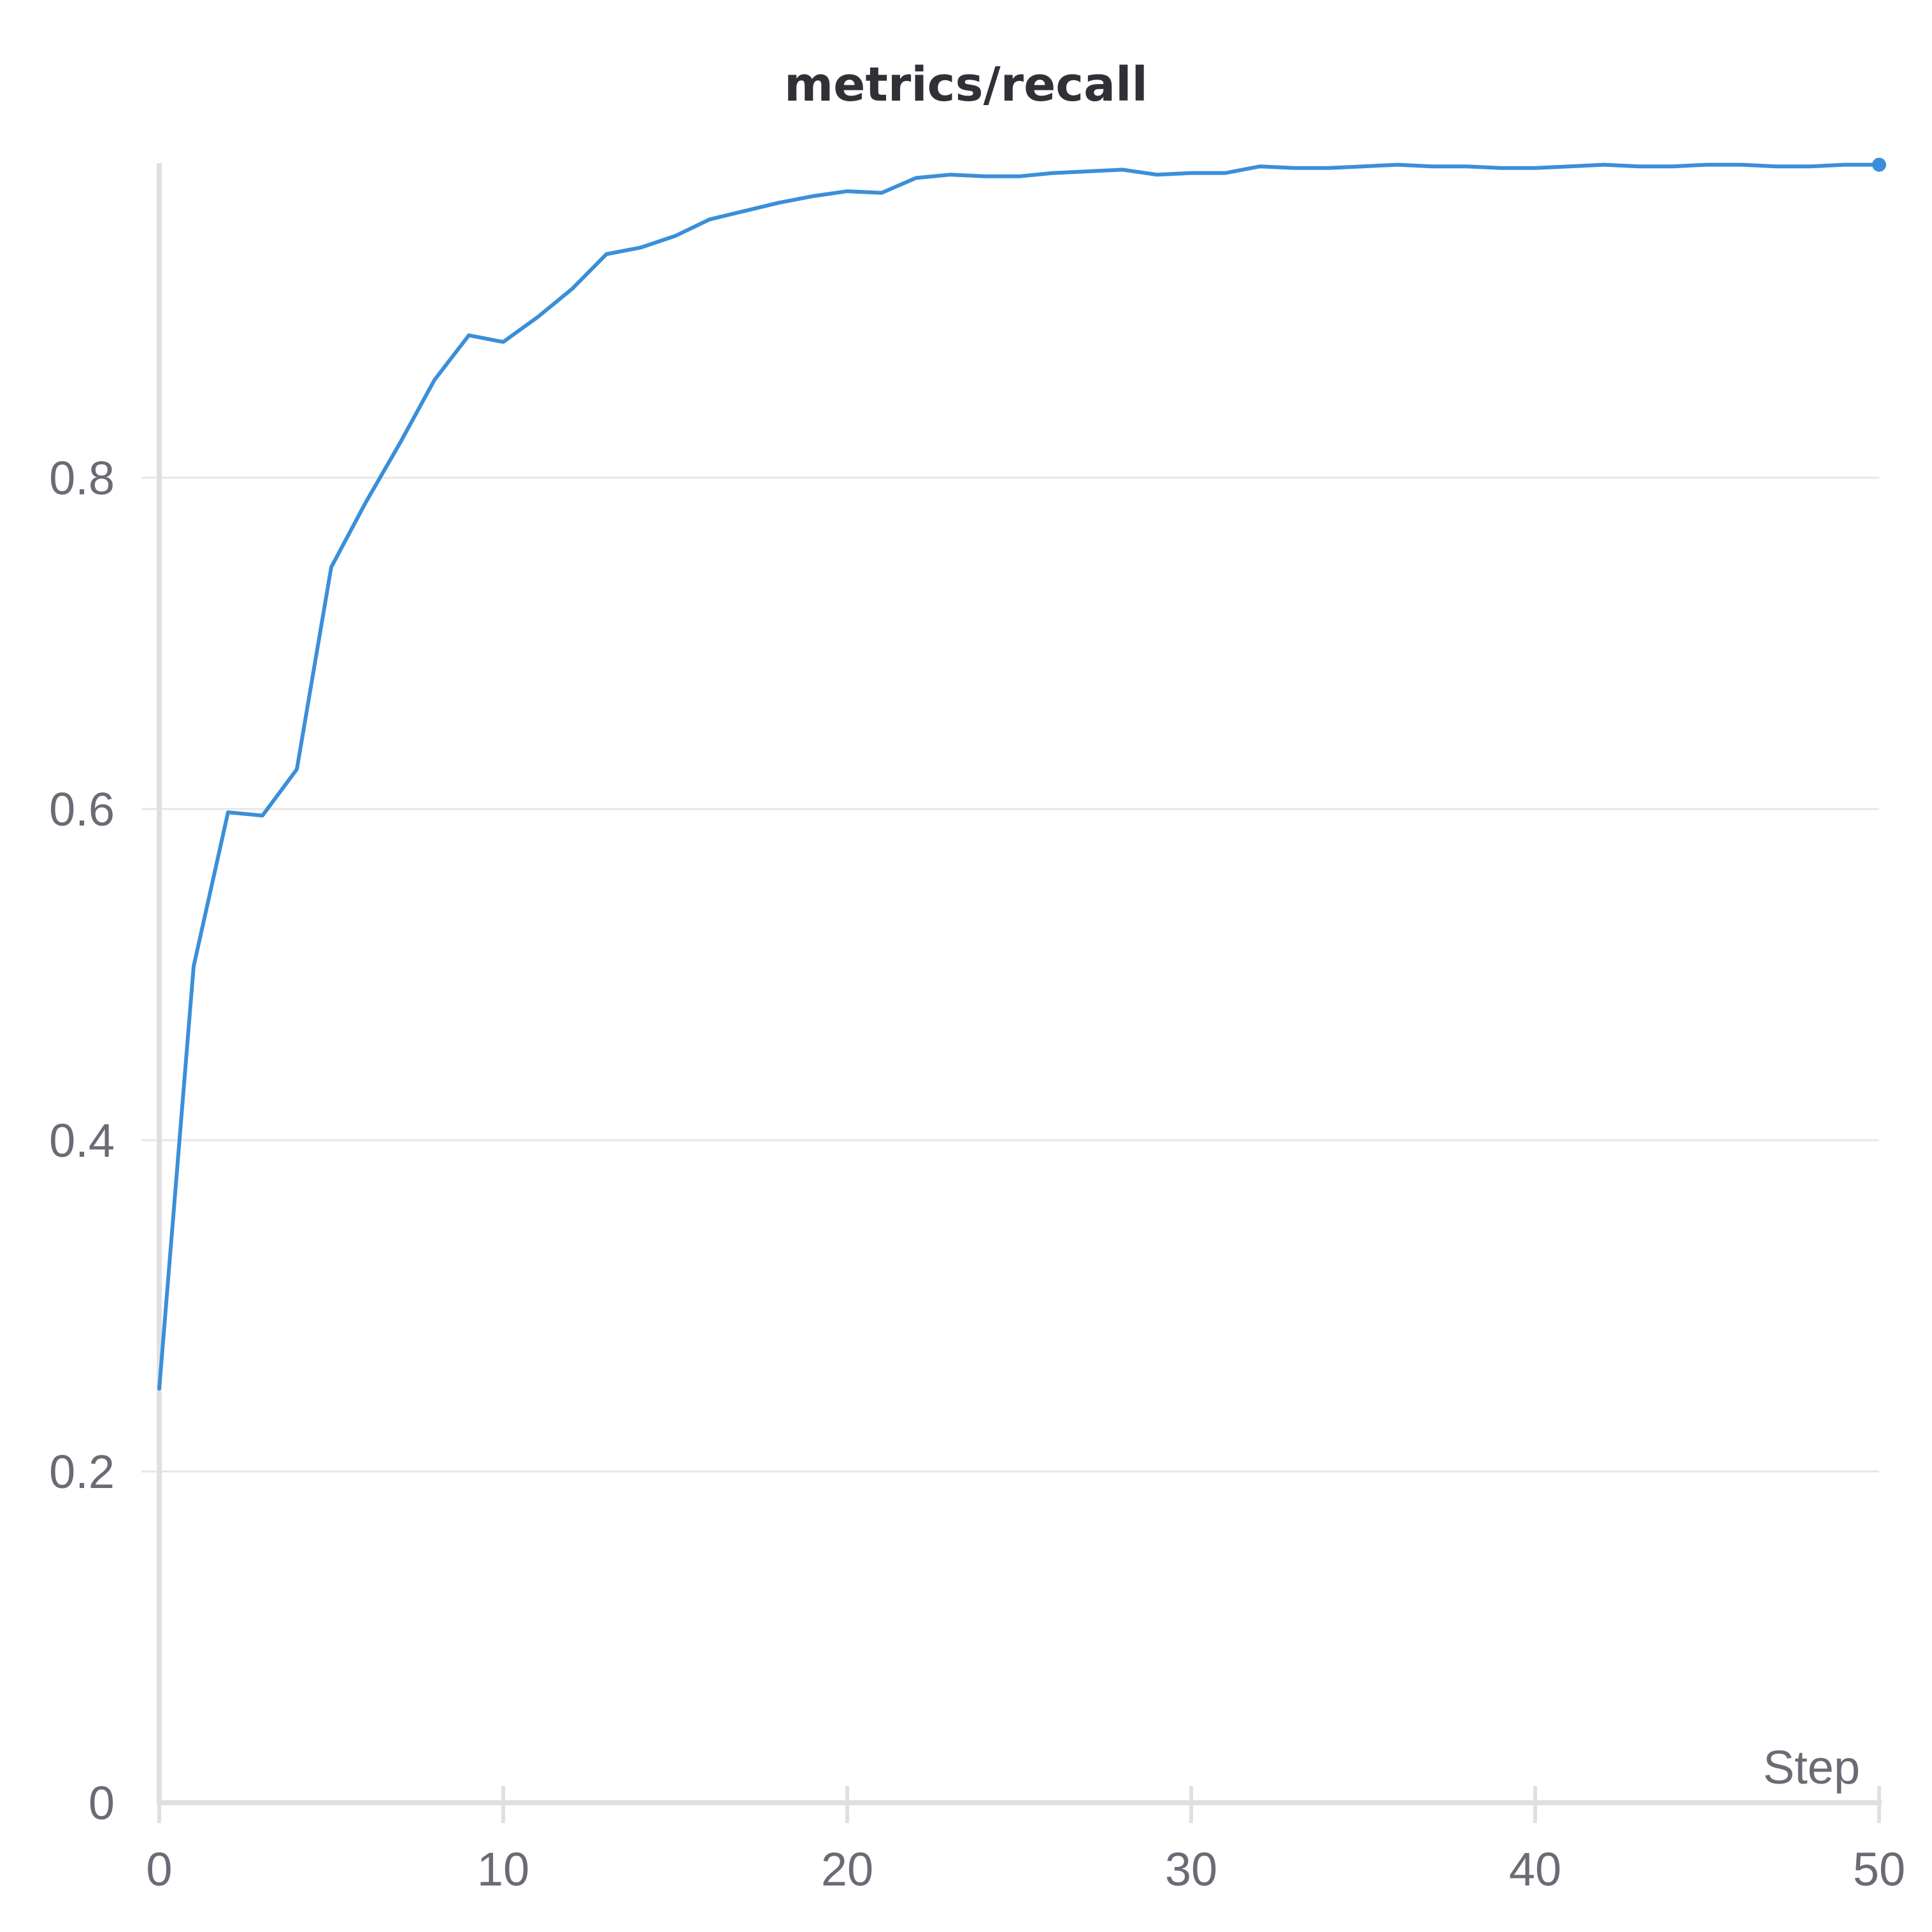 Image resolution: width=1932 pixels, height=1932 pixels. I want to click on x-tick-label: 20, so click(847, 1870).